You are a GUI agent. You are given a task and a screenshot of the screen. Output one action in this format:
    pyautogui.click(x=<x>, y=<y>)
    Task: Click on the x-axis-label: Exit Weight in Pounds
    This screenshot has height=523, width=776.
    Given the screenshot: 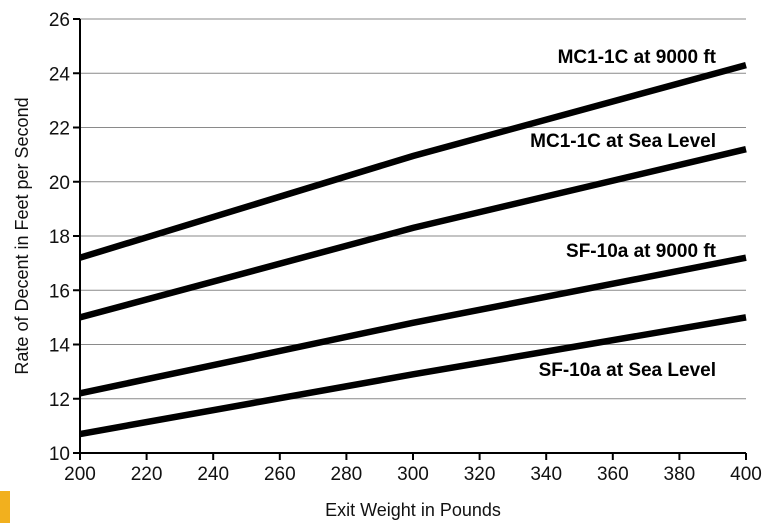 What is the action you would take?
    pyautogui.click(x=413, y=510)
    